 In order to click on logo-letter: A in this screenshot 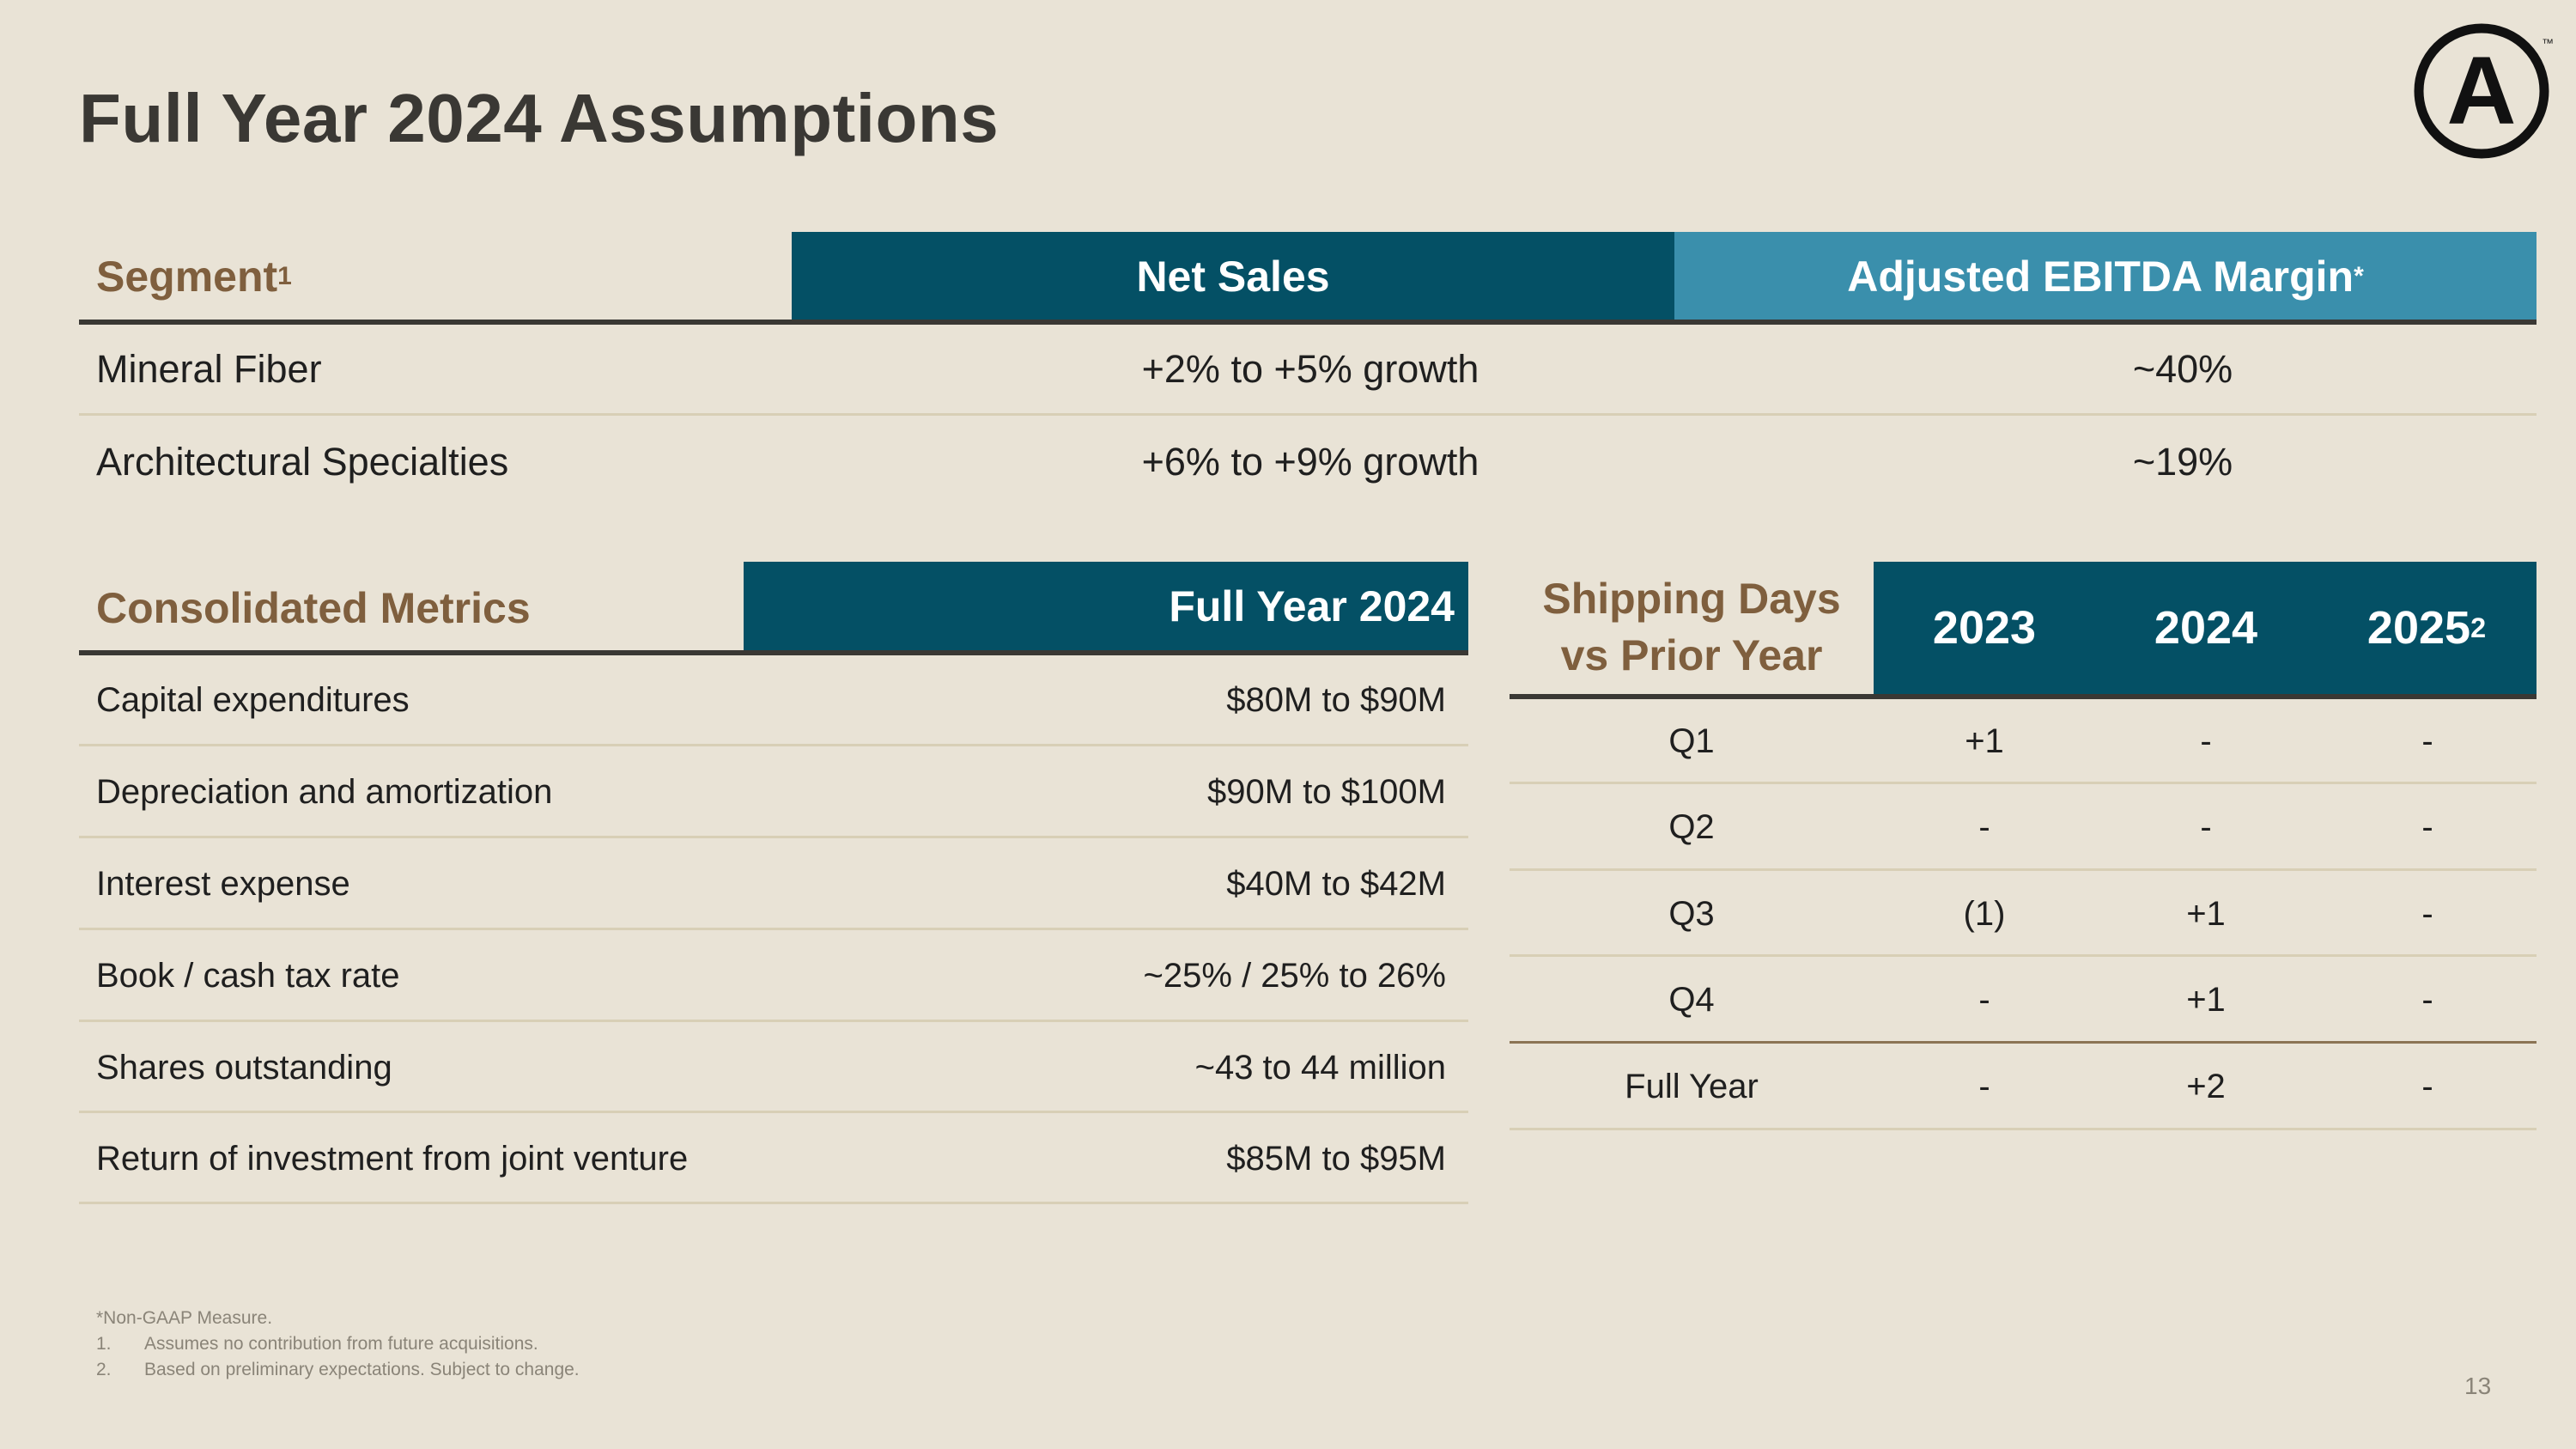, I will do `click(2482, 90)`.